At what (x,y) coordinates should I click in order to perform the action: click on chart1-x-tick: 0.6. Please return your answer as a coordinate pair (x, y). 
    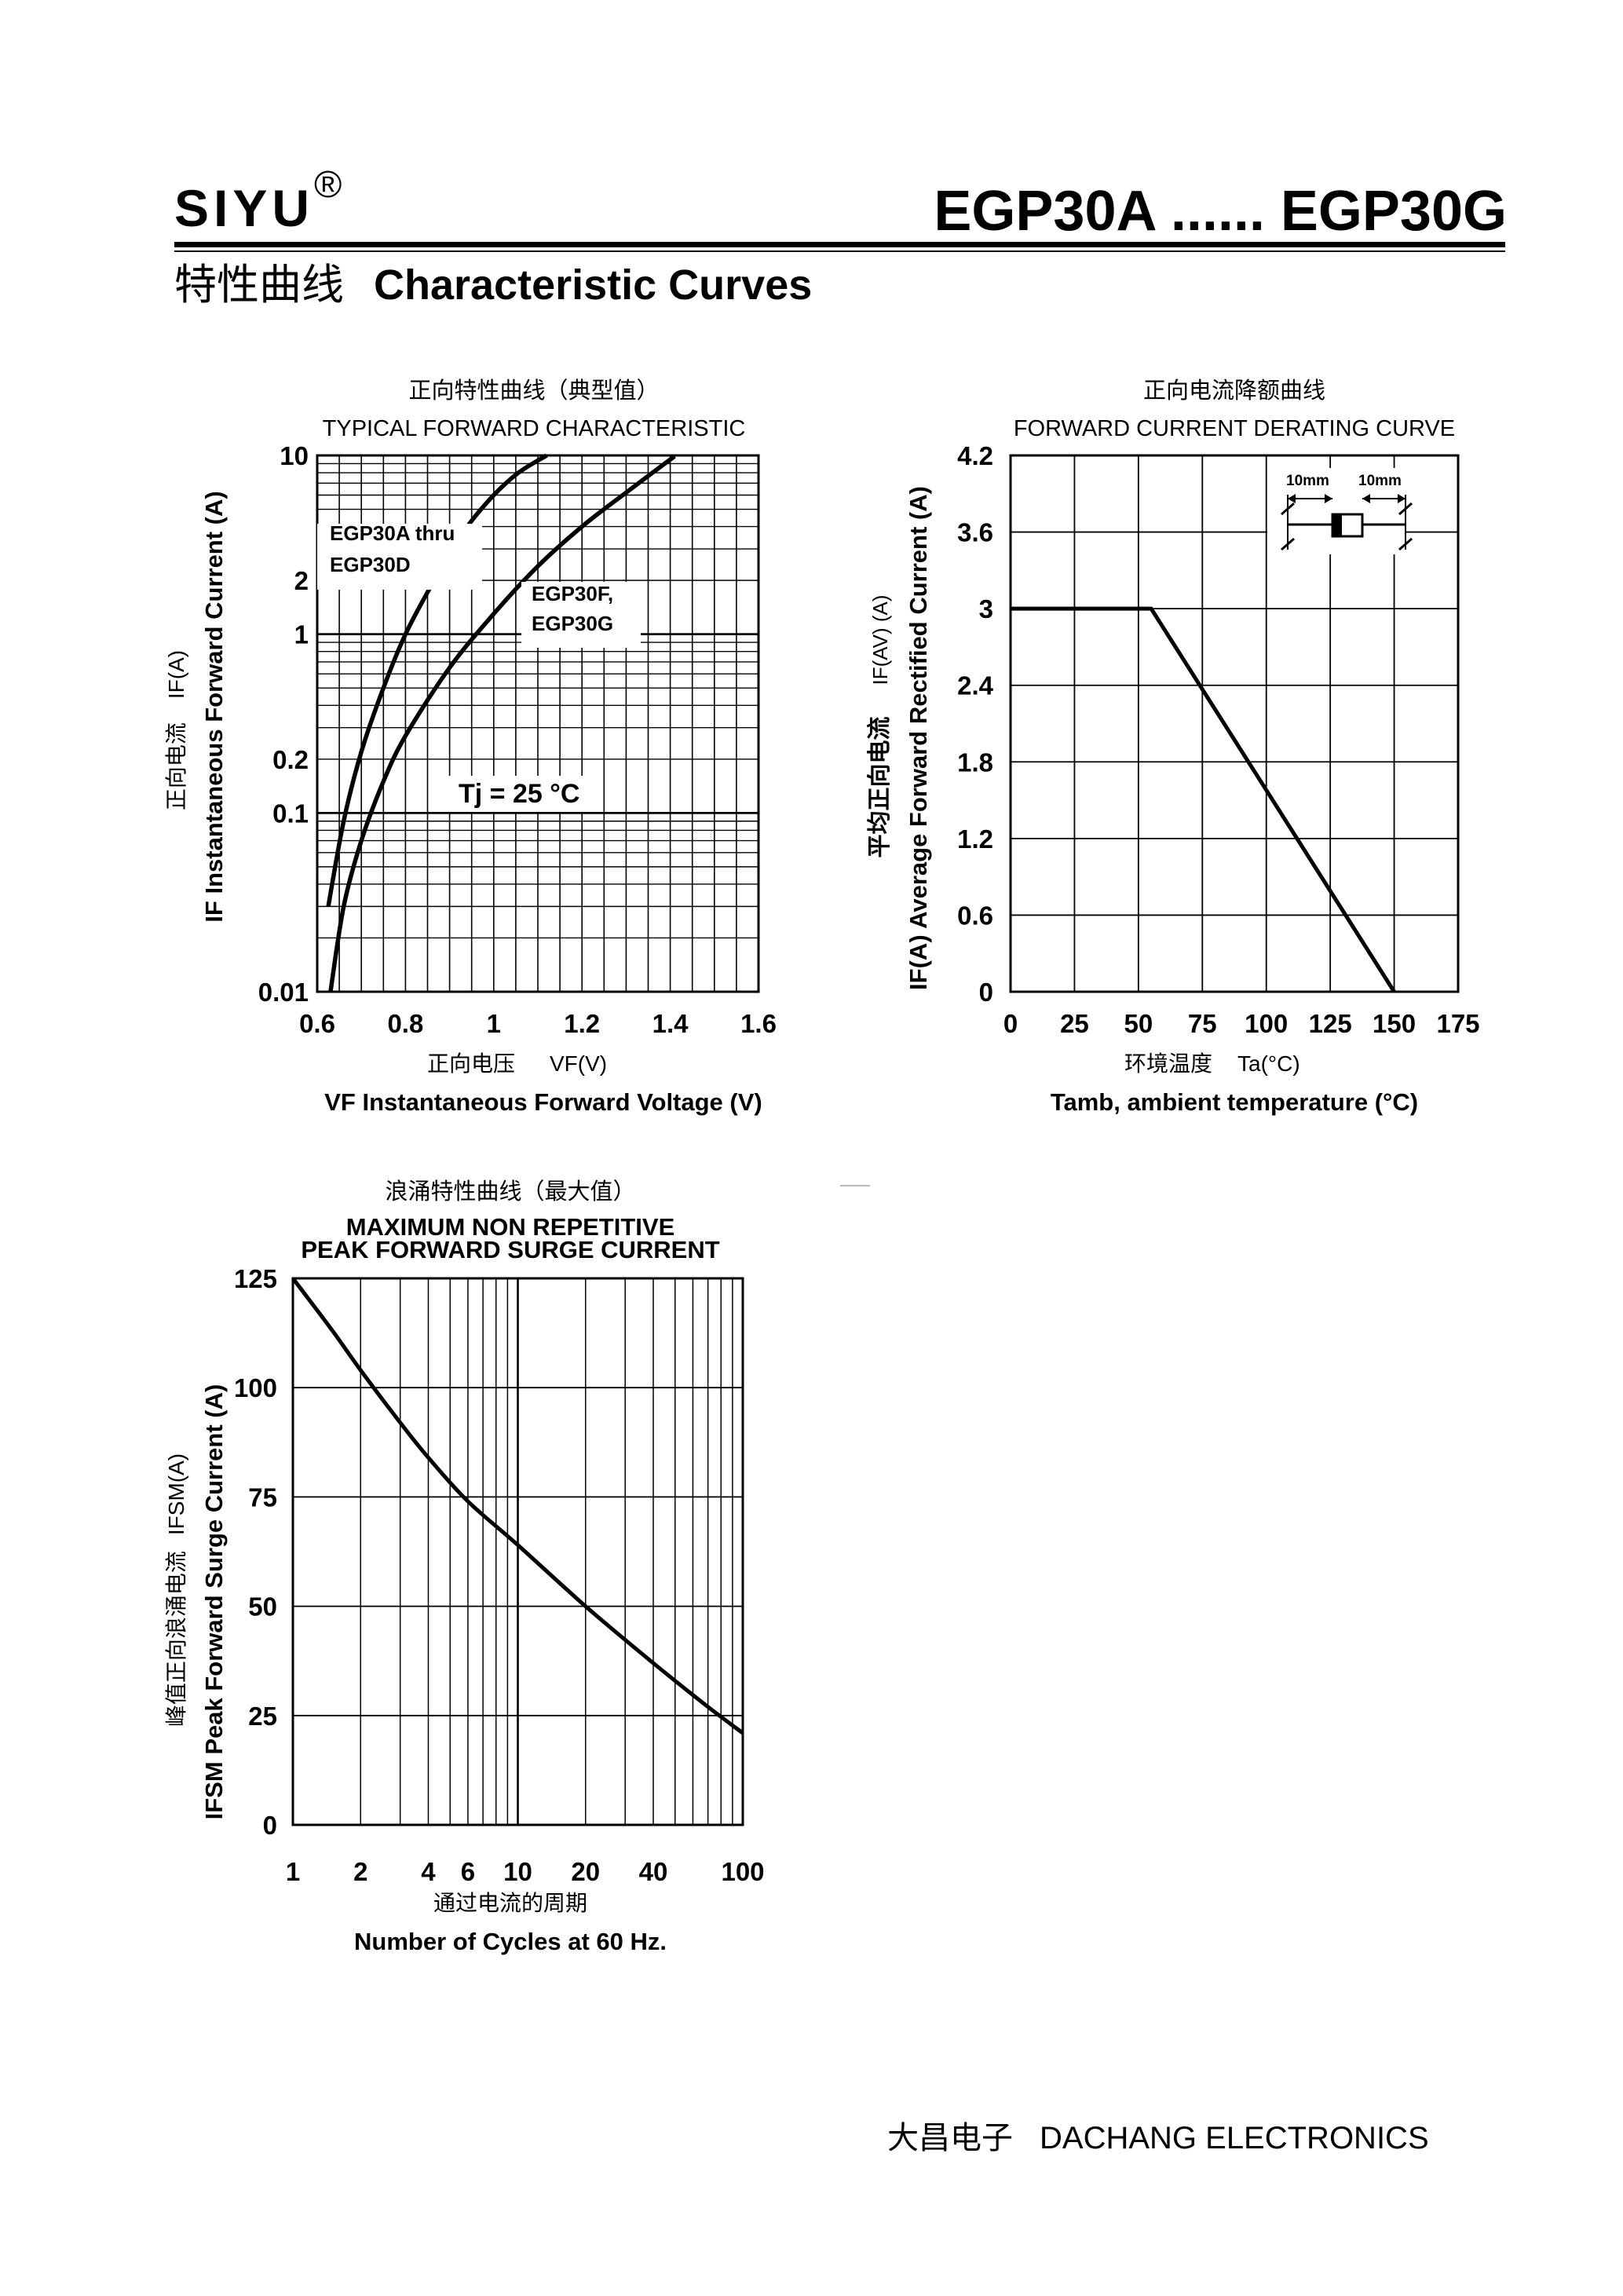
    Looking at the image, I should click on (317, 1024).